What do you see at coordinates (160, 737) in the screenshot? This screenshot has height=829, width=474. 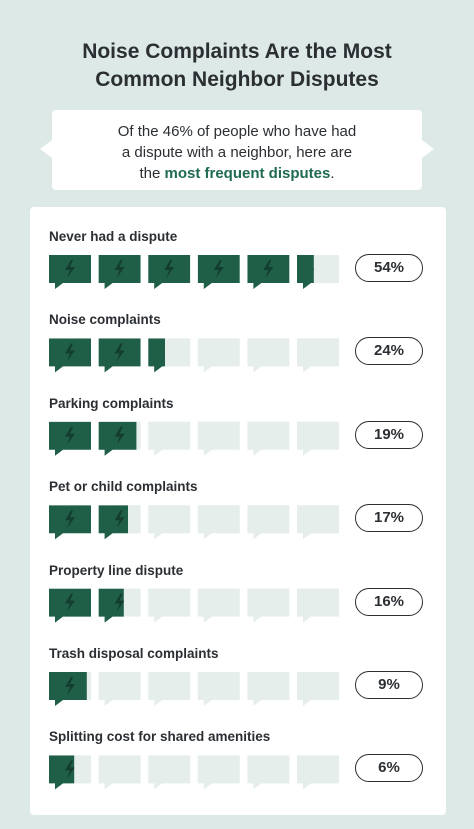 I see `category-label: Splitting cost for shared amenities` at bounding box center [160, 737].